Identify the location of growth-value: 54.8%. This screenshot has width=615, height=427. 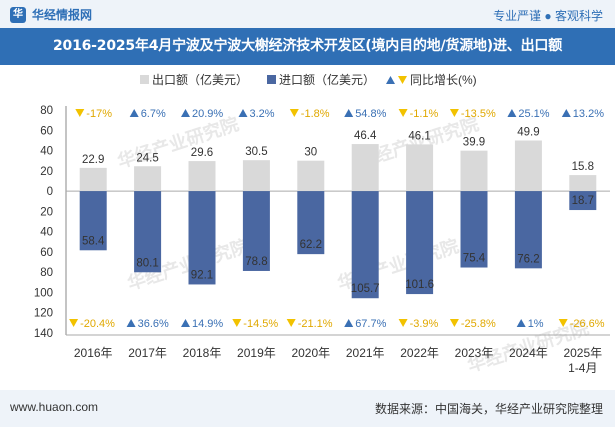
(370, 114).